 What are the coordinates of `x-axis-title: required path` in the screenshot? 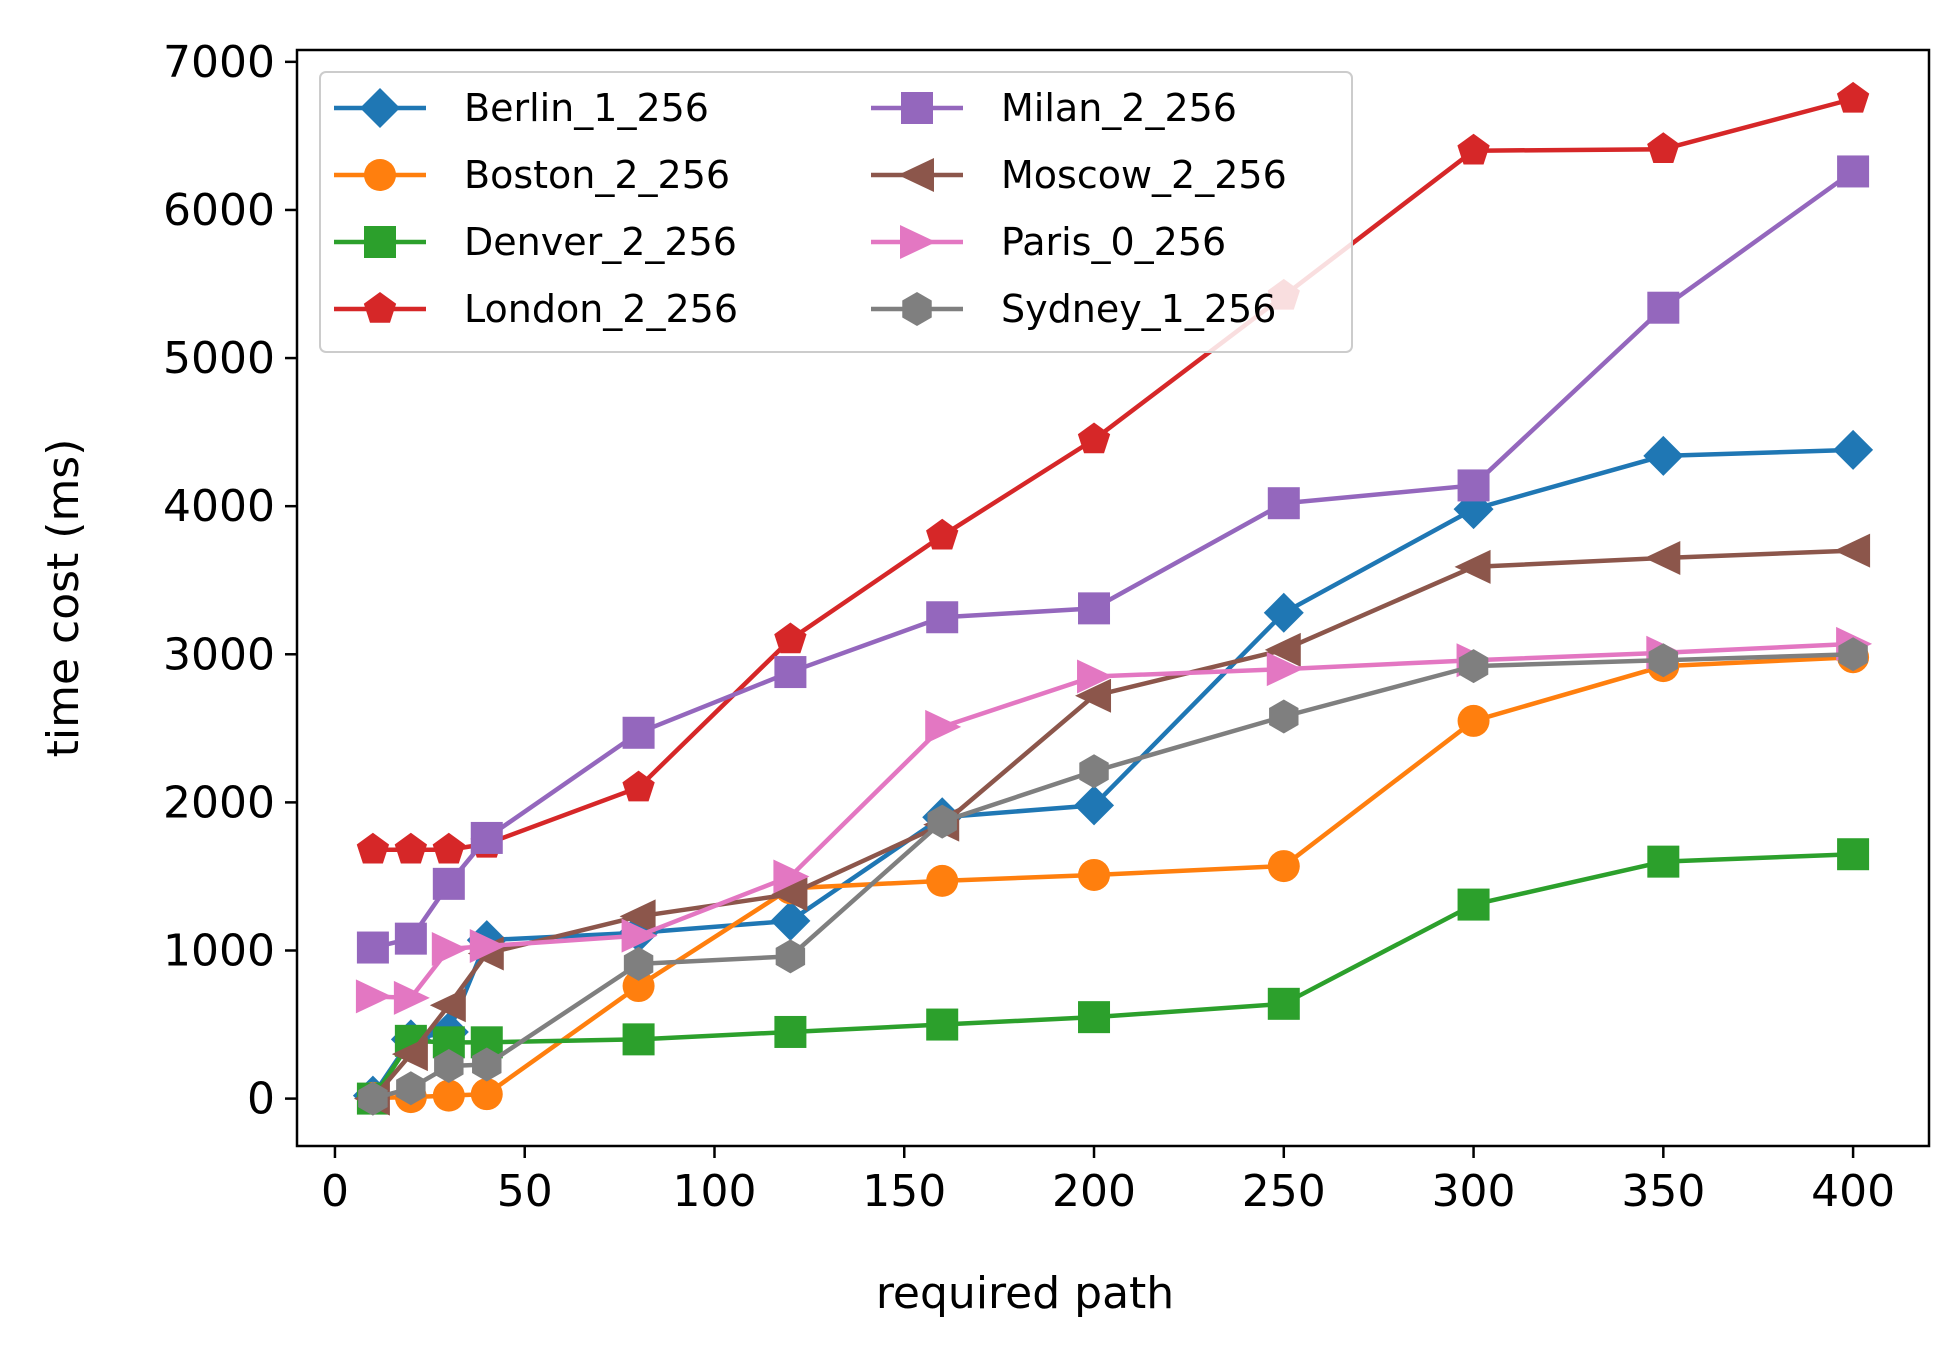 It's located at (1025, 1293).